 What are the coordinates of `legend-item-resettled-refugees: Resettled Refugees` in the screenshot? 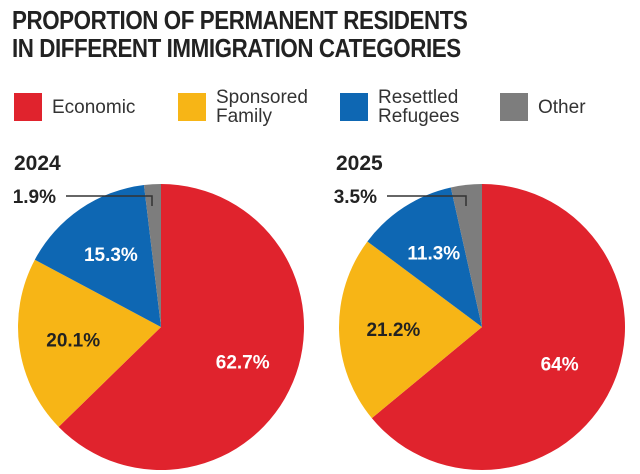 It's located at (402, 107).